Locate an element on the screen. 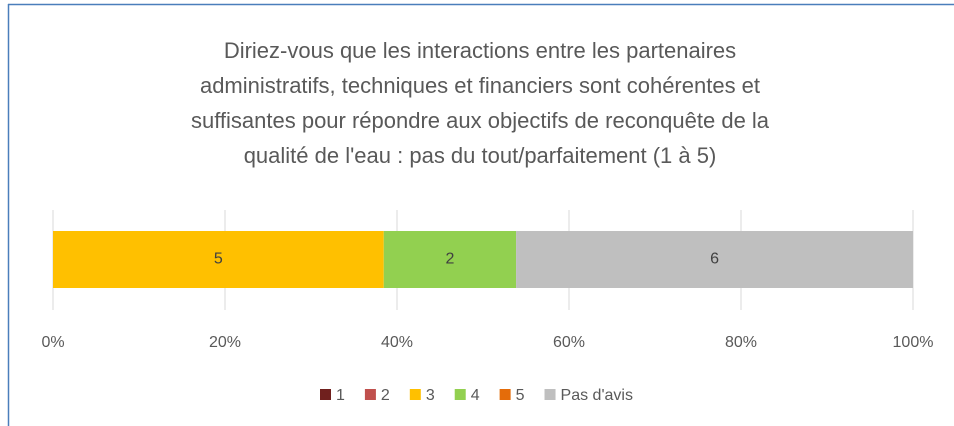  x-tick-label: 40% is located at coordinates (397, 342).